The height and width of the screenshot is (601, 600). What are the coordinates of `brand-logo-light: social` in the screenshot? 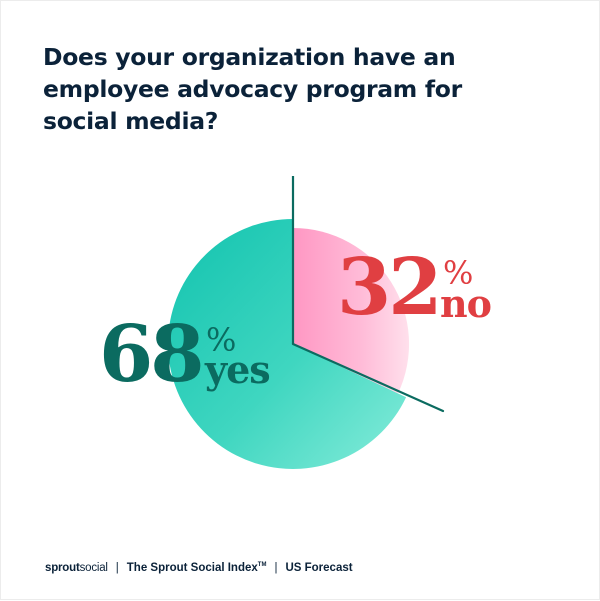 It's located at (93, 568).